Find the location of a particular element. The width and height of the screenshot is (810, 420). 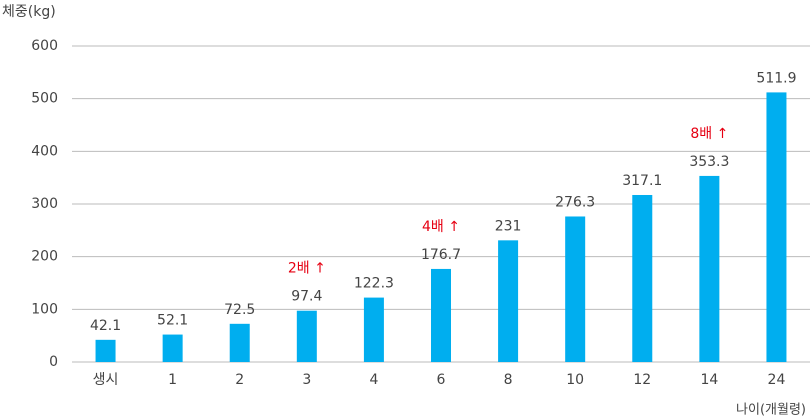

value-label: 353.3 is located at coordinates (709, 162).